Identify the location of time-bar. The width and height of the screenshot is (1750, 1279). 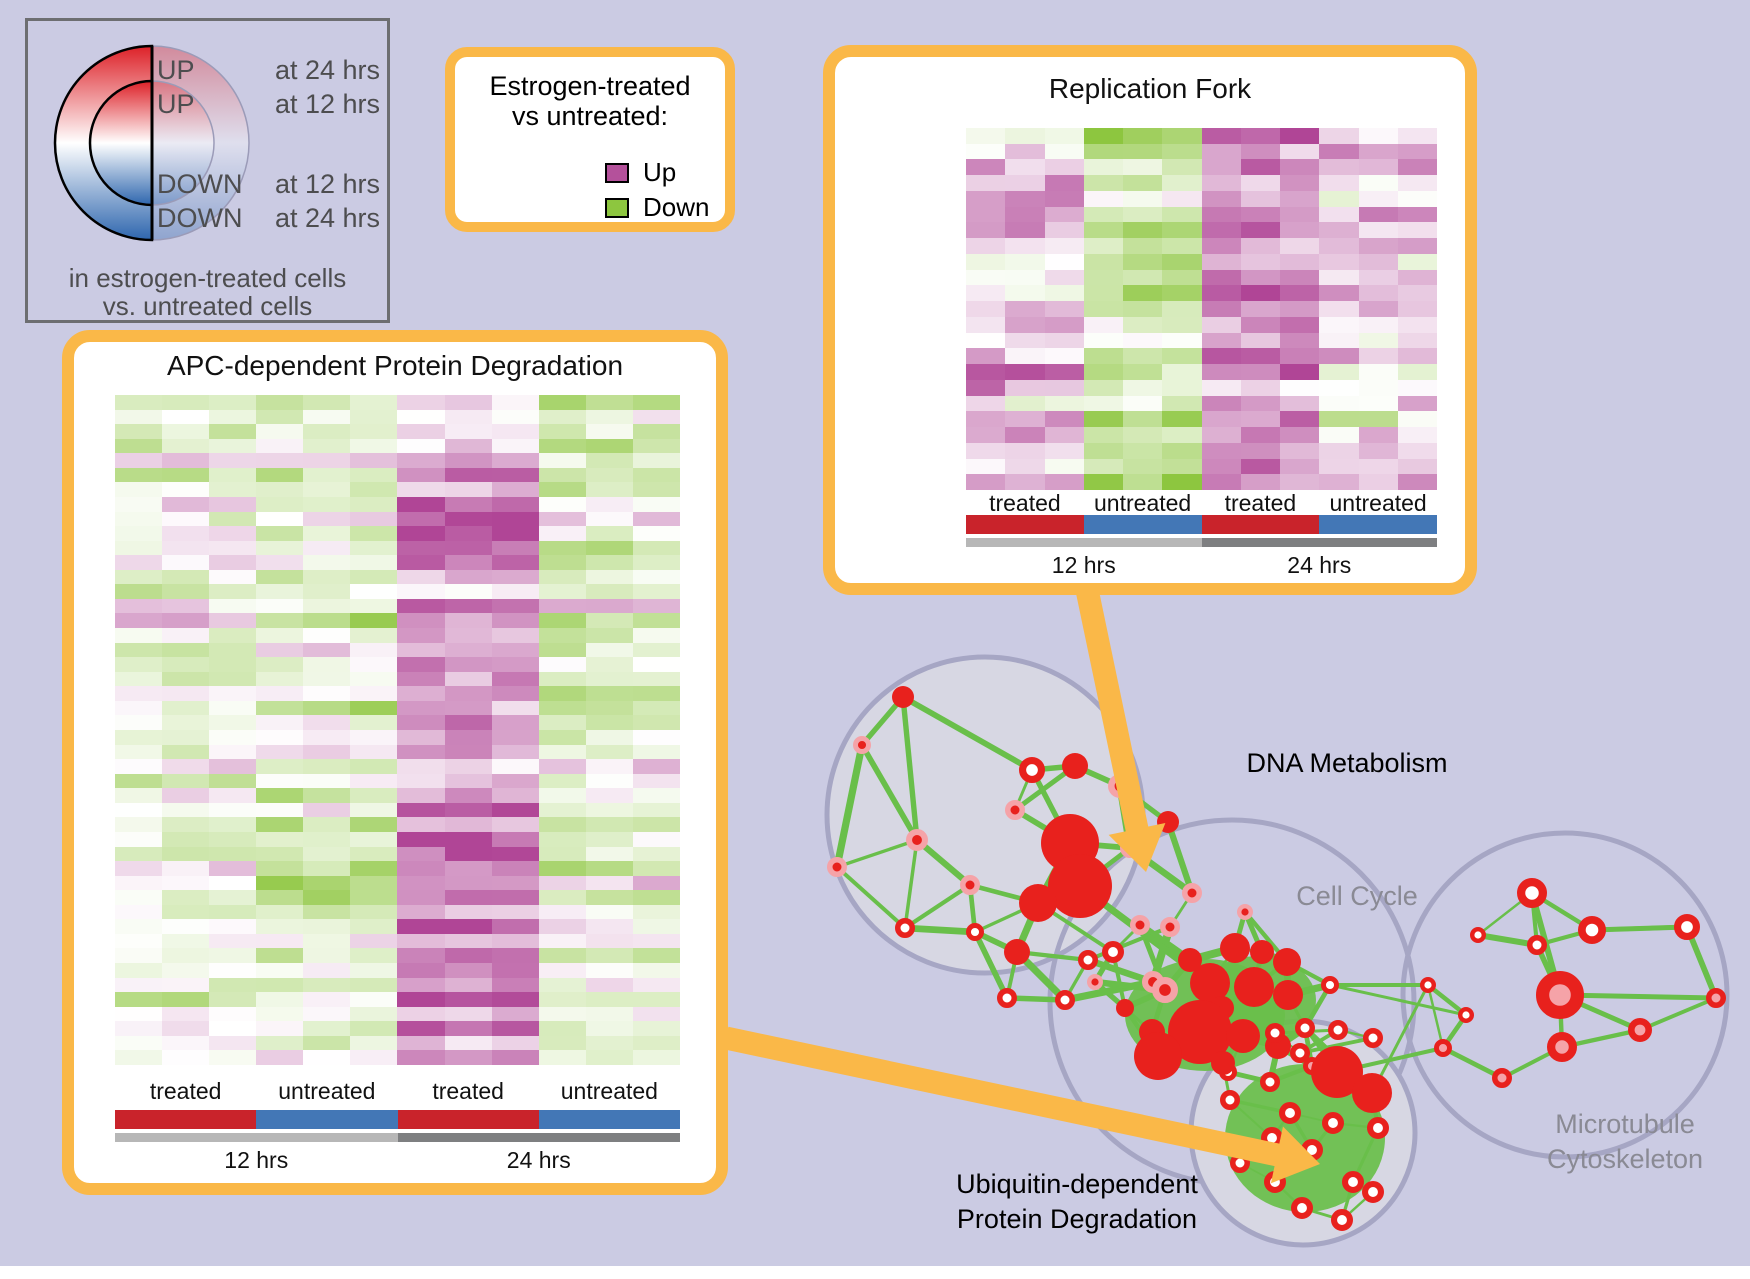
(256, 1137).